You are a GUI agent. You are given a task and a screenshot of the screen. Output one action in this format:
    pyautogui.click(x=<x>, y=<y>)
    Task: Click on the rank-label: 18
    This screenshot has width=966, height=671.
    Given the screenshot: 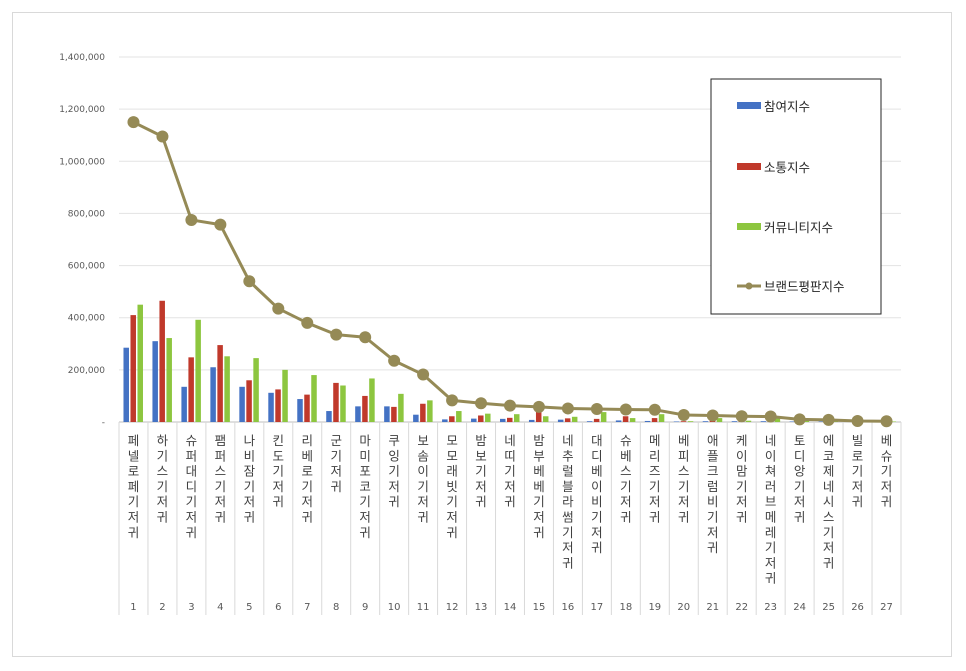 What is the action you would take?
    pyautogui.click(x=625, y=607)
    